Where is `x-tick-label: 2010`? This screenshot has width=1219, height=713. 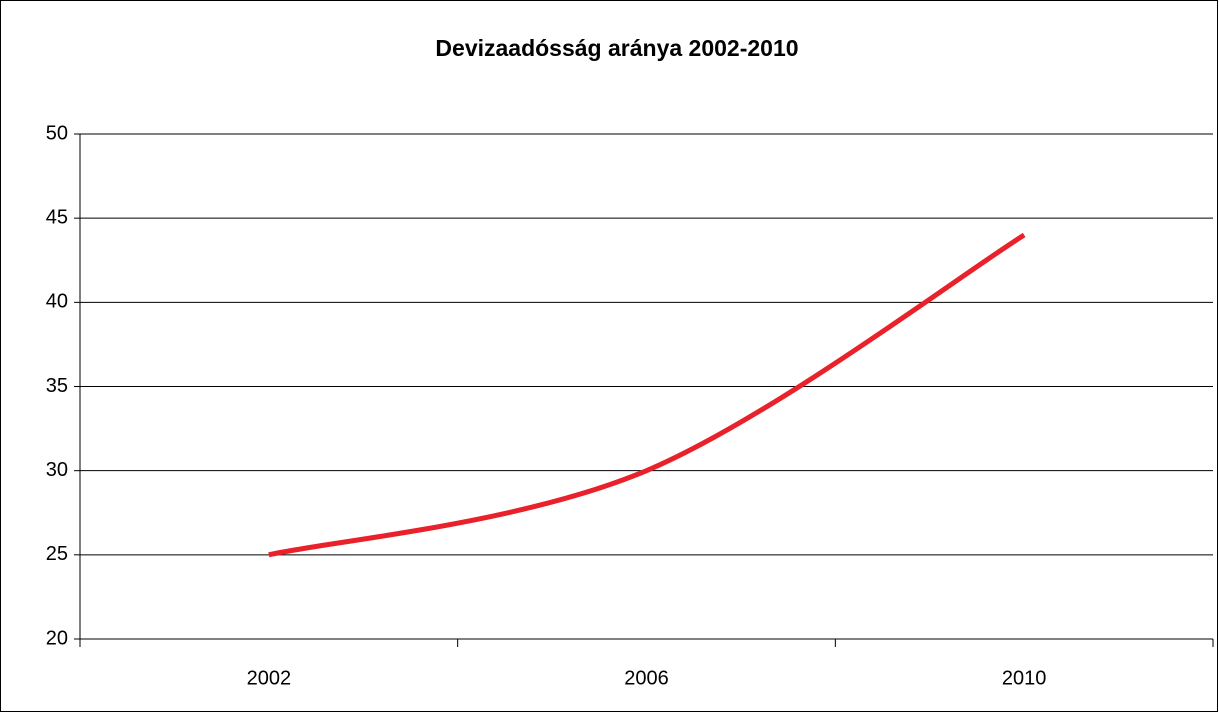 x-tick-label: 2010 is located at coordinates (1024, 678).